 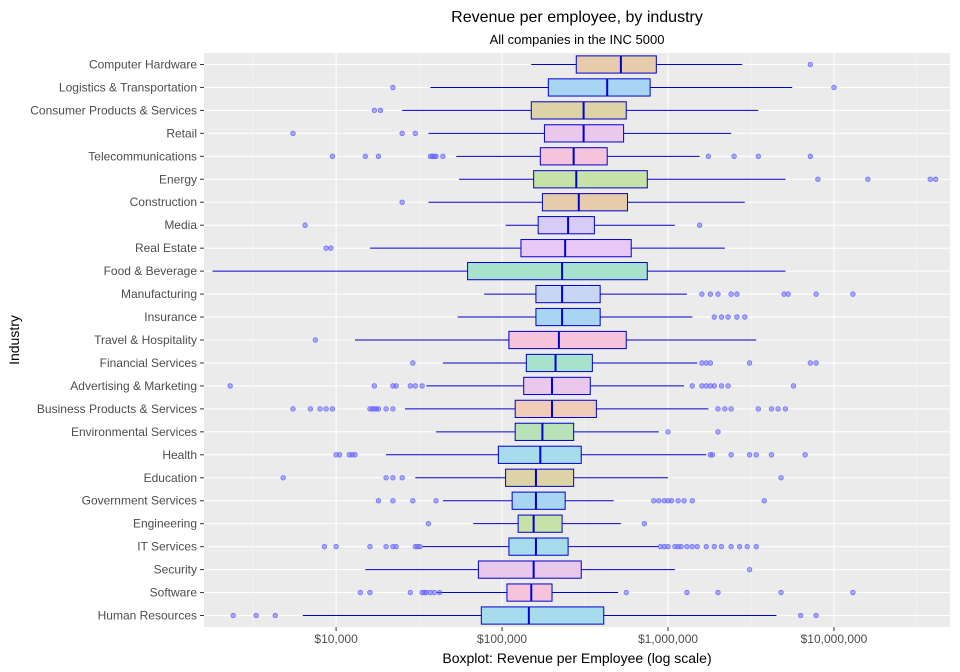 What do you see at coordinates (668, 639) in the screenshot?
I see `x-tick-label: $1,000,000` at bounding box center [668, 639].